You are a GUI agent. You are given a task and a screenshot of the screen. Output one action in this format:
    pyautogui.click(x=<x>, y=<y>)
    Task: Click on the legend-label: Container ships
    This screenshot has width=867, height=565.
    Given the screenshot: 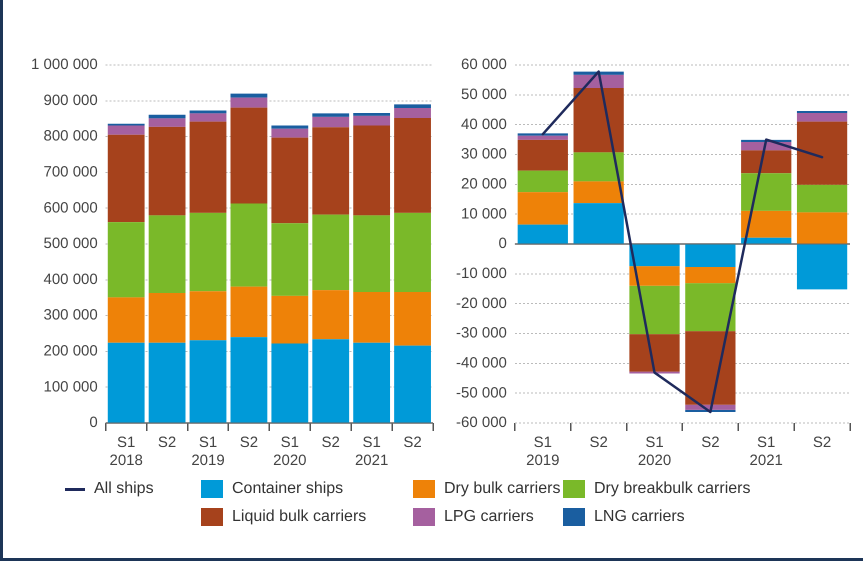 What is the action you would take?
    pyautogui.click(x=288, y=489)
    